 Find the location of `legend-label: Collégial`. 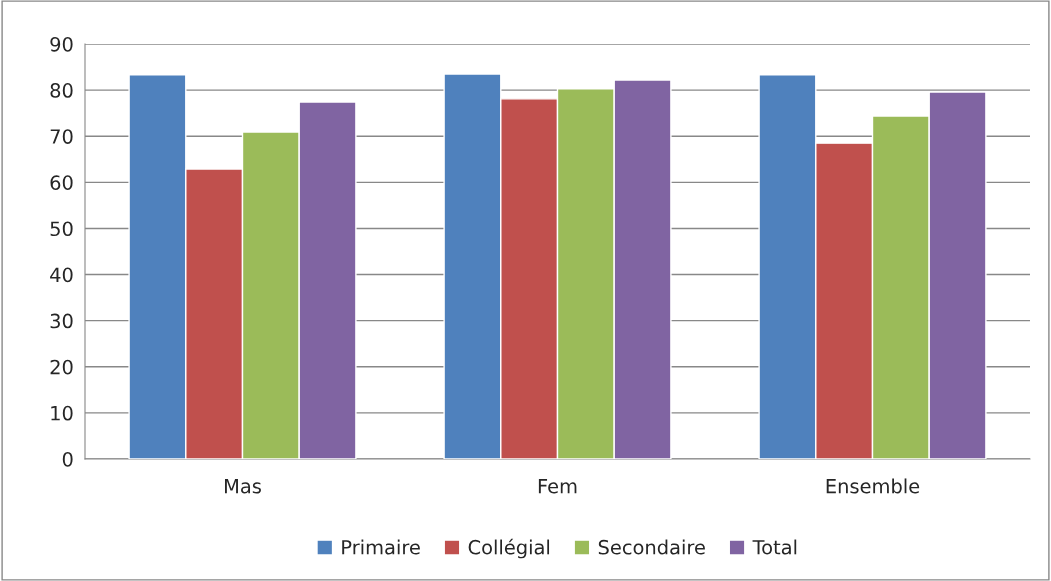

legend-label: Collégial is located at coordinates (509, 548).